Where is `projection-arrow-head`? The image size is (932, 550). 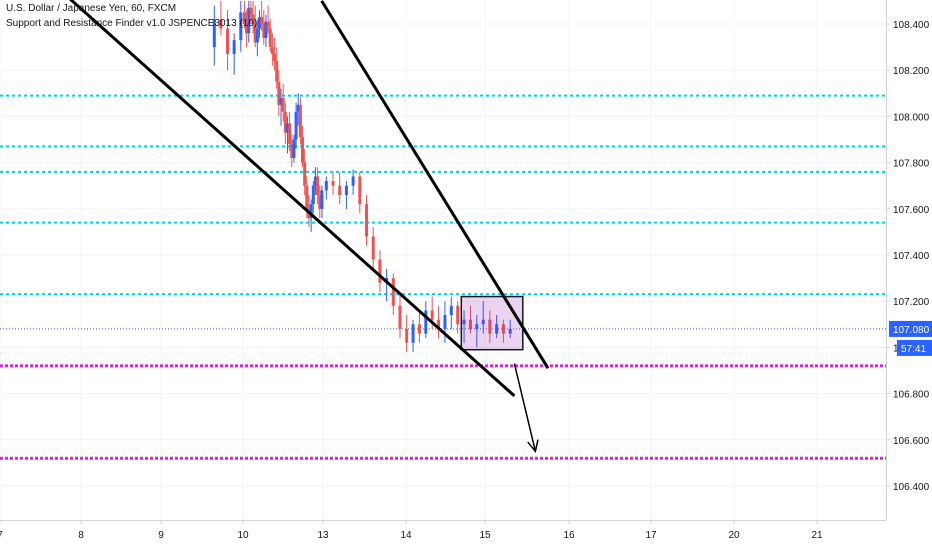 projection-arrow-head is located at coordinates (533, 446).